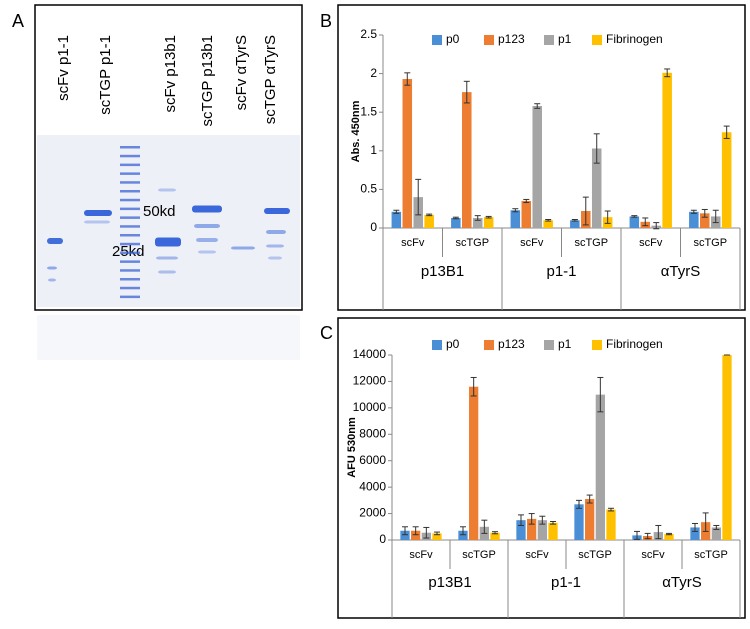  I want to click on y-tick-label: 2, so click(373, 73).